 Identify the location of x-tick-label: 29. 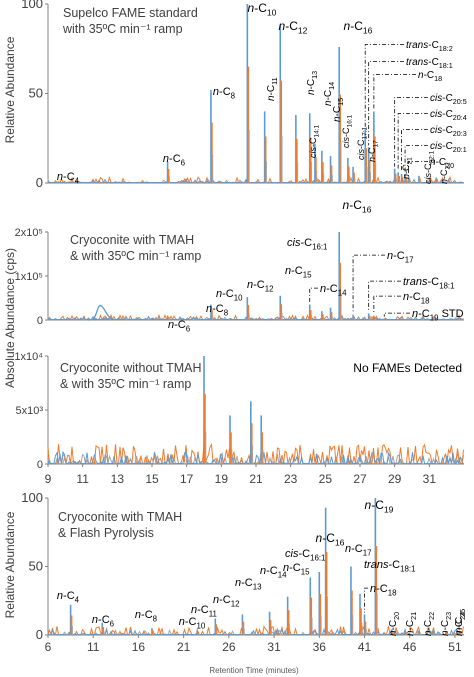
(395, 479).